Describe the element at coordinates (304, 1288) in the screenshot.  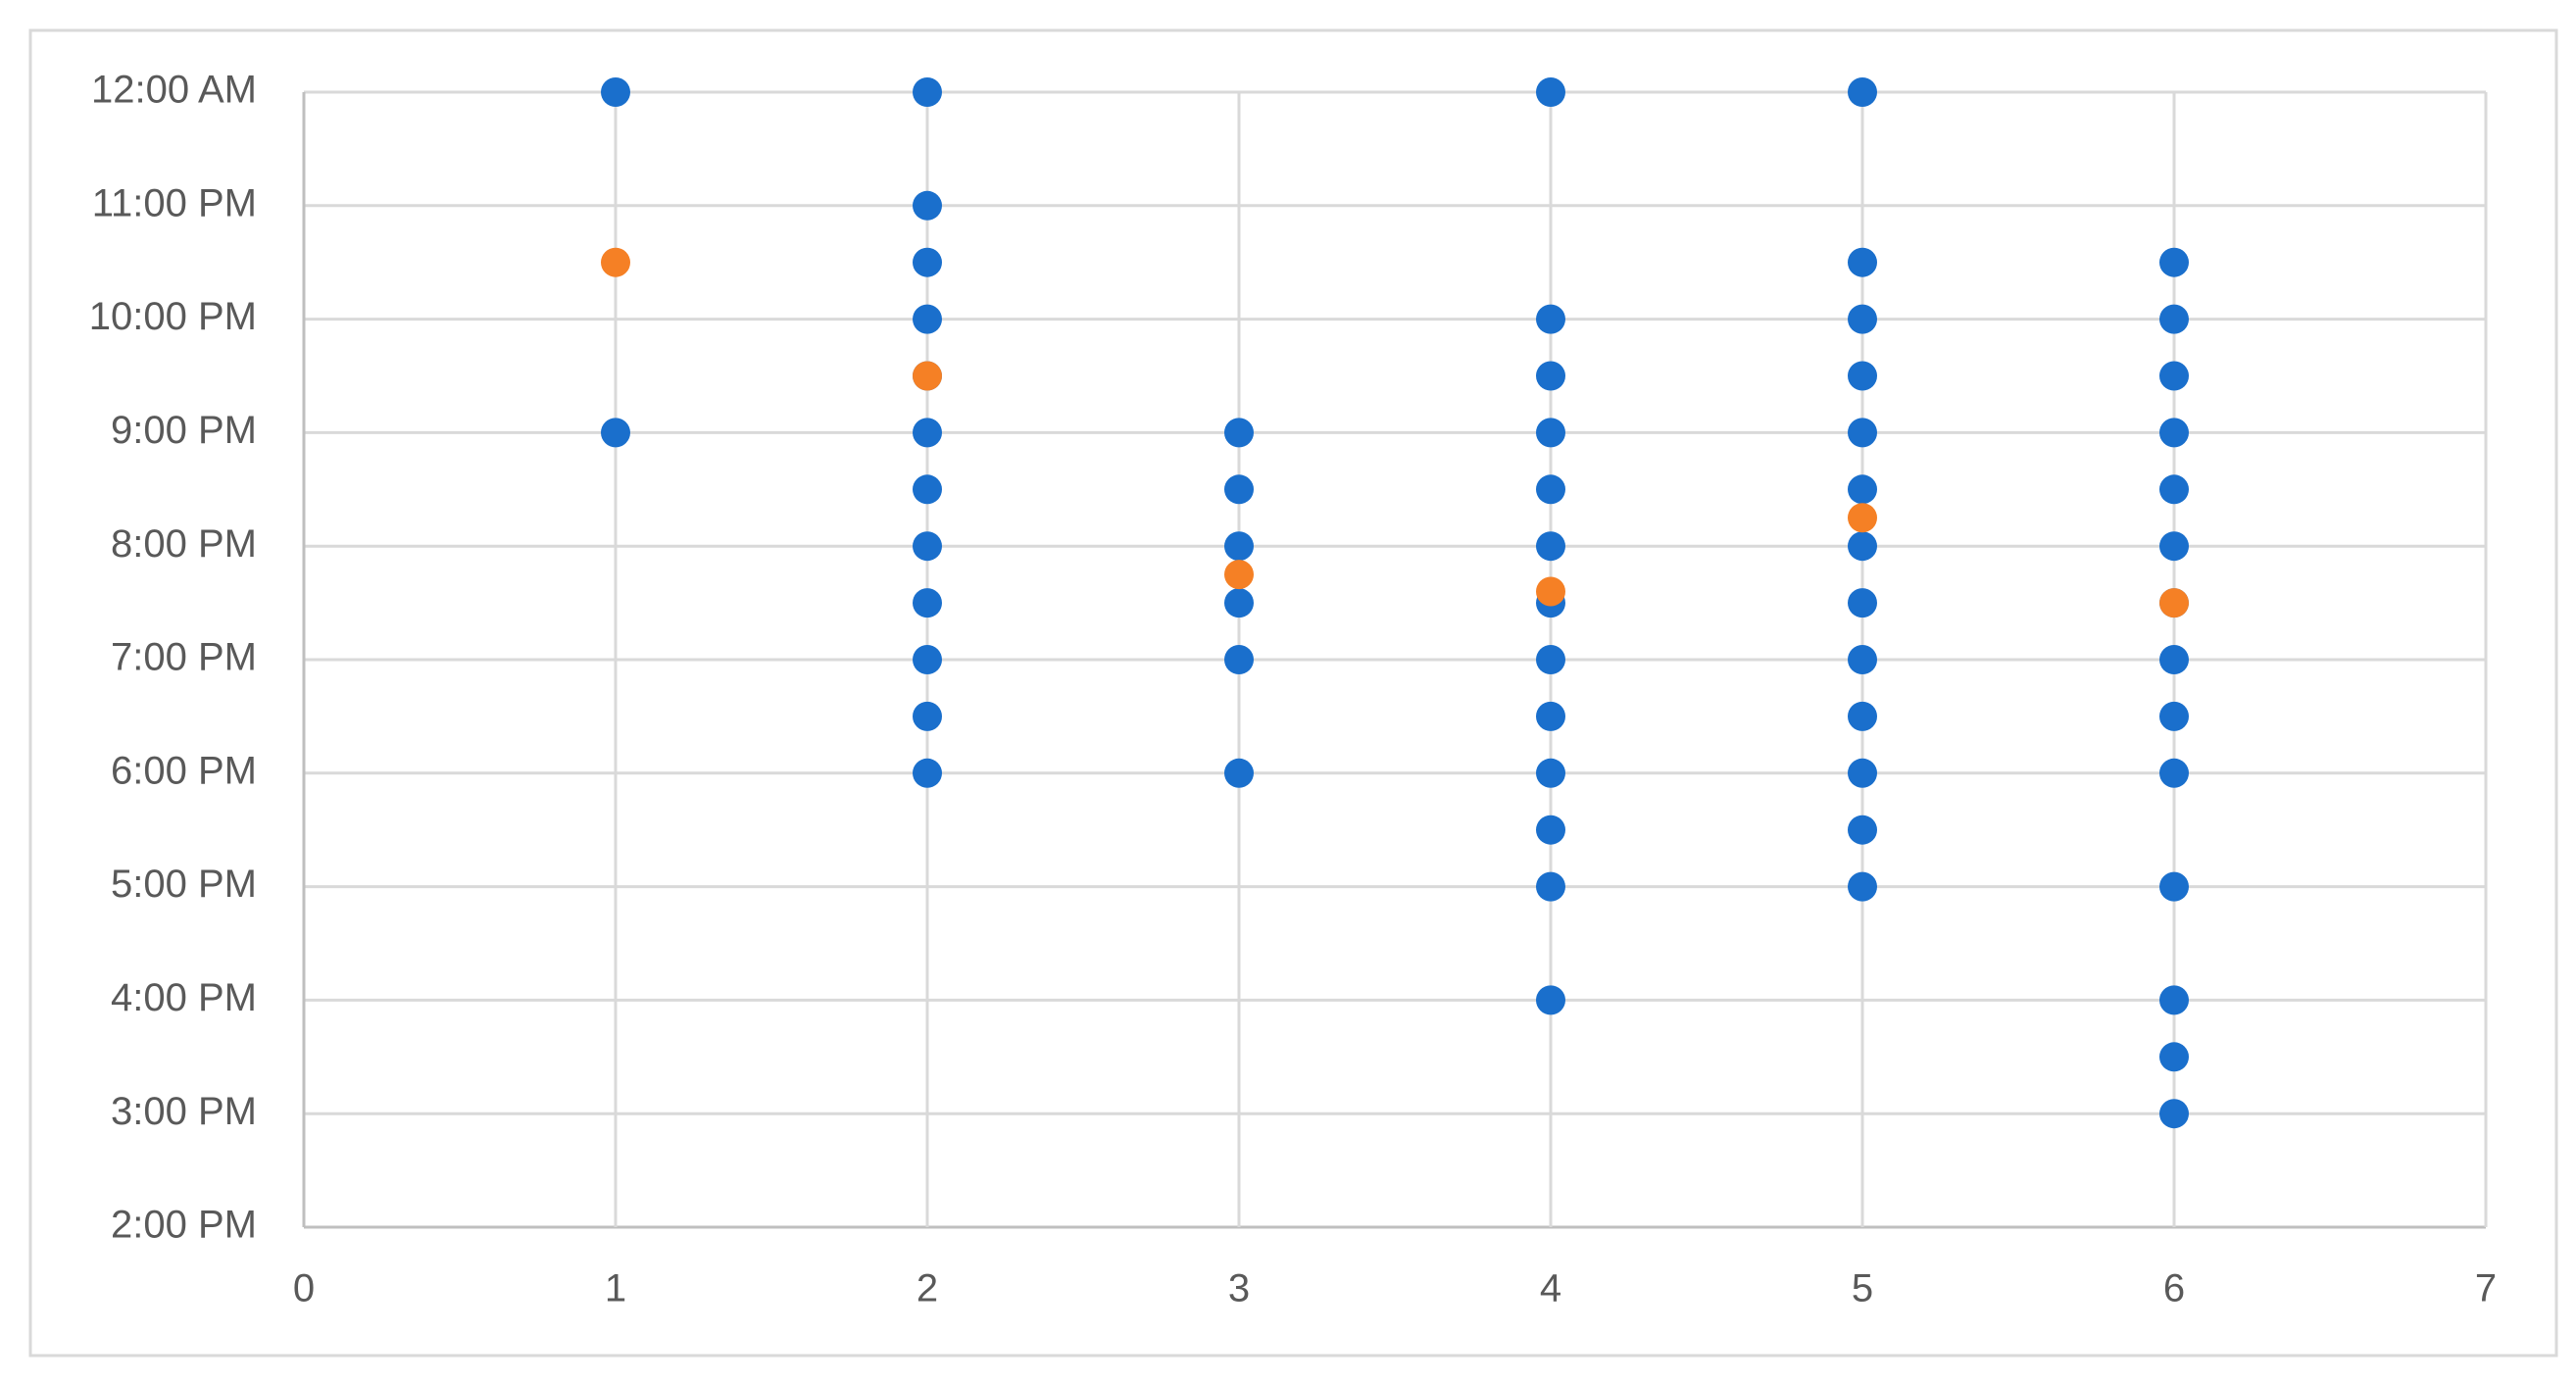
I see `x-tick-label: 0` at that location.